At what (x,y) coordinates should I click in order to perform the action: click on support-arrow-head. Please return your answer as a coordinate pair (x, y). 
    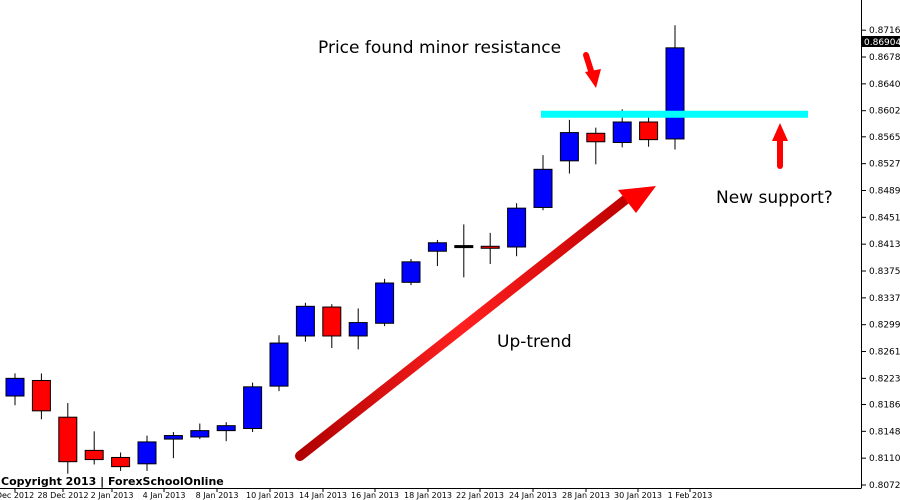
    Looking at the image, I should click on (780, 132).